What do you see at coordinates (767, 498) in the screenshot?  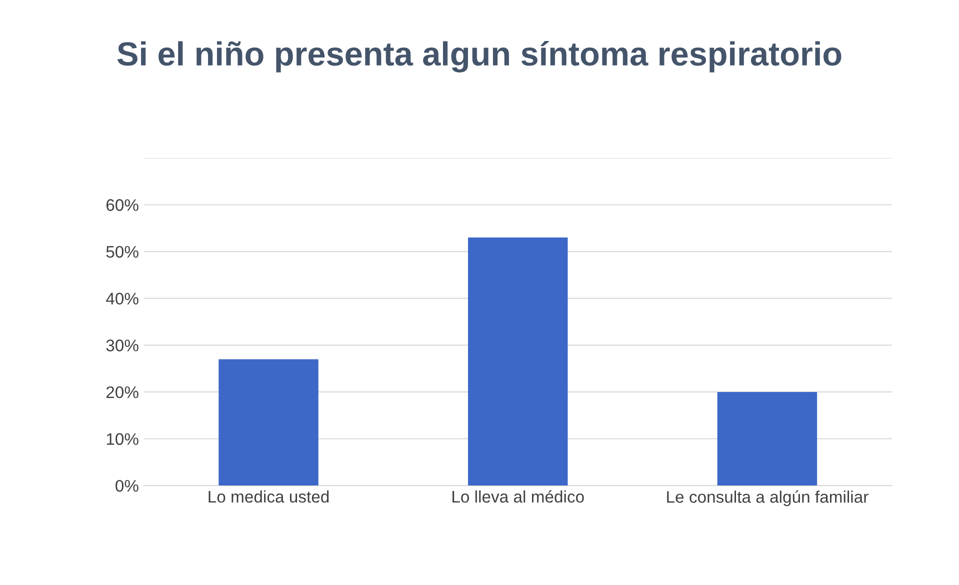 I see `x-tick-label: Le consulta a algún familiar` at bounding box center [767, 498].